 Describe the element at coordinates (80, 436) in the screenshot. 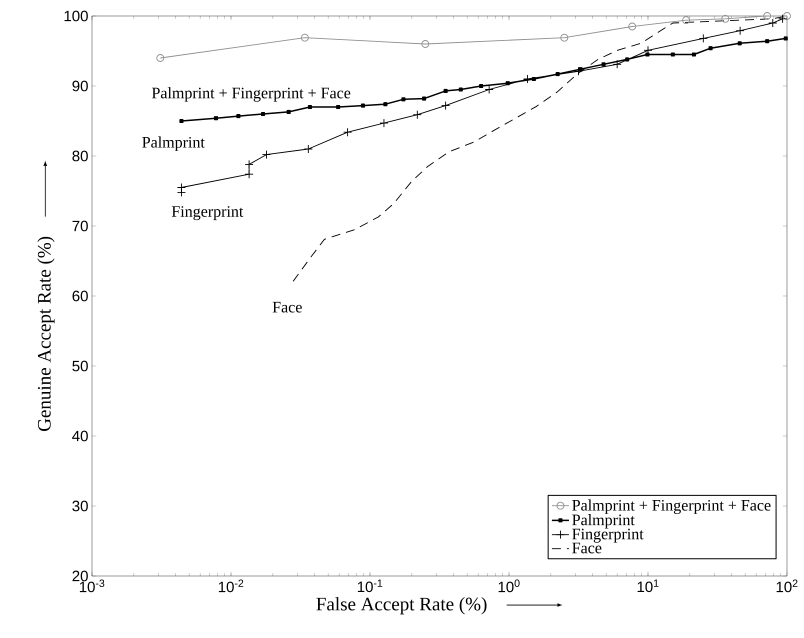

I see `y-tick-label: 40` at that location.